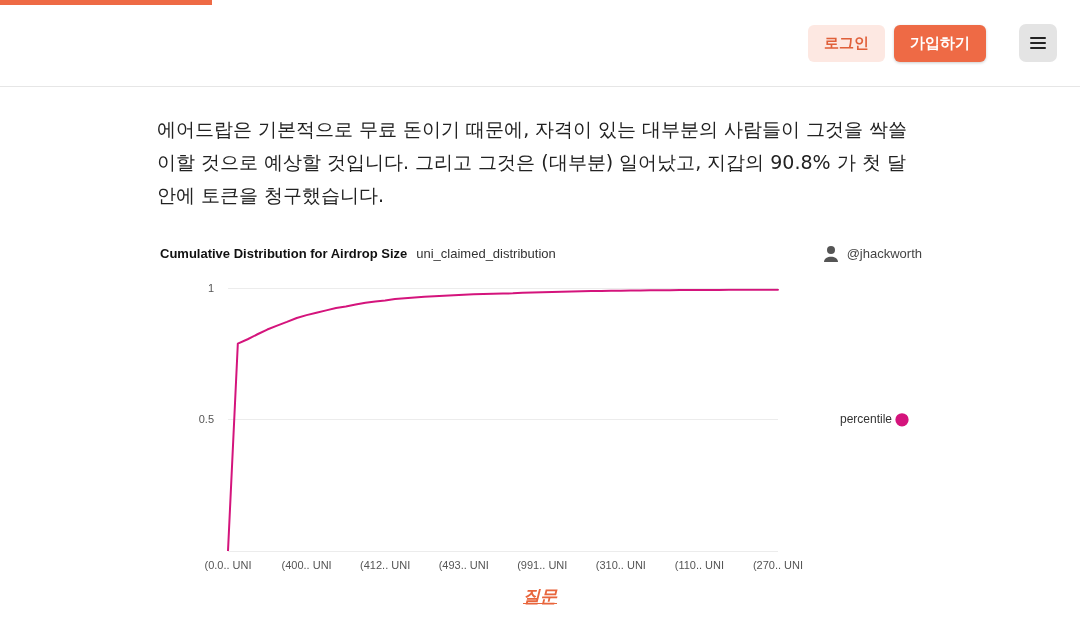  What do you see at coordinates (306, 564) in the screenshot?
I see `x-tick-label: (400.. UNI` at bounding box center [306, 564].